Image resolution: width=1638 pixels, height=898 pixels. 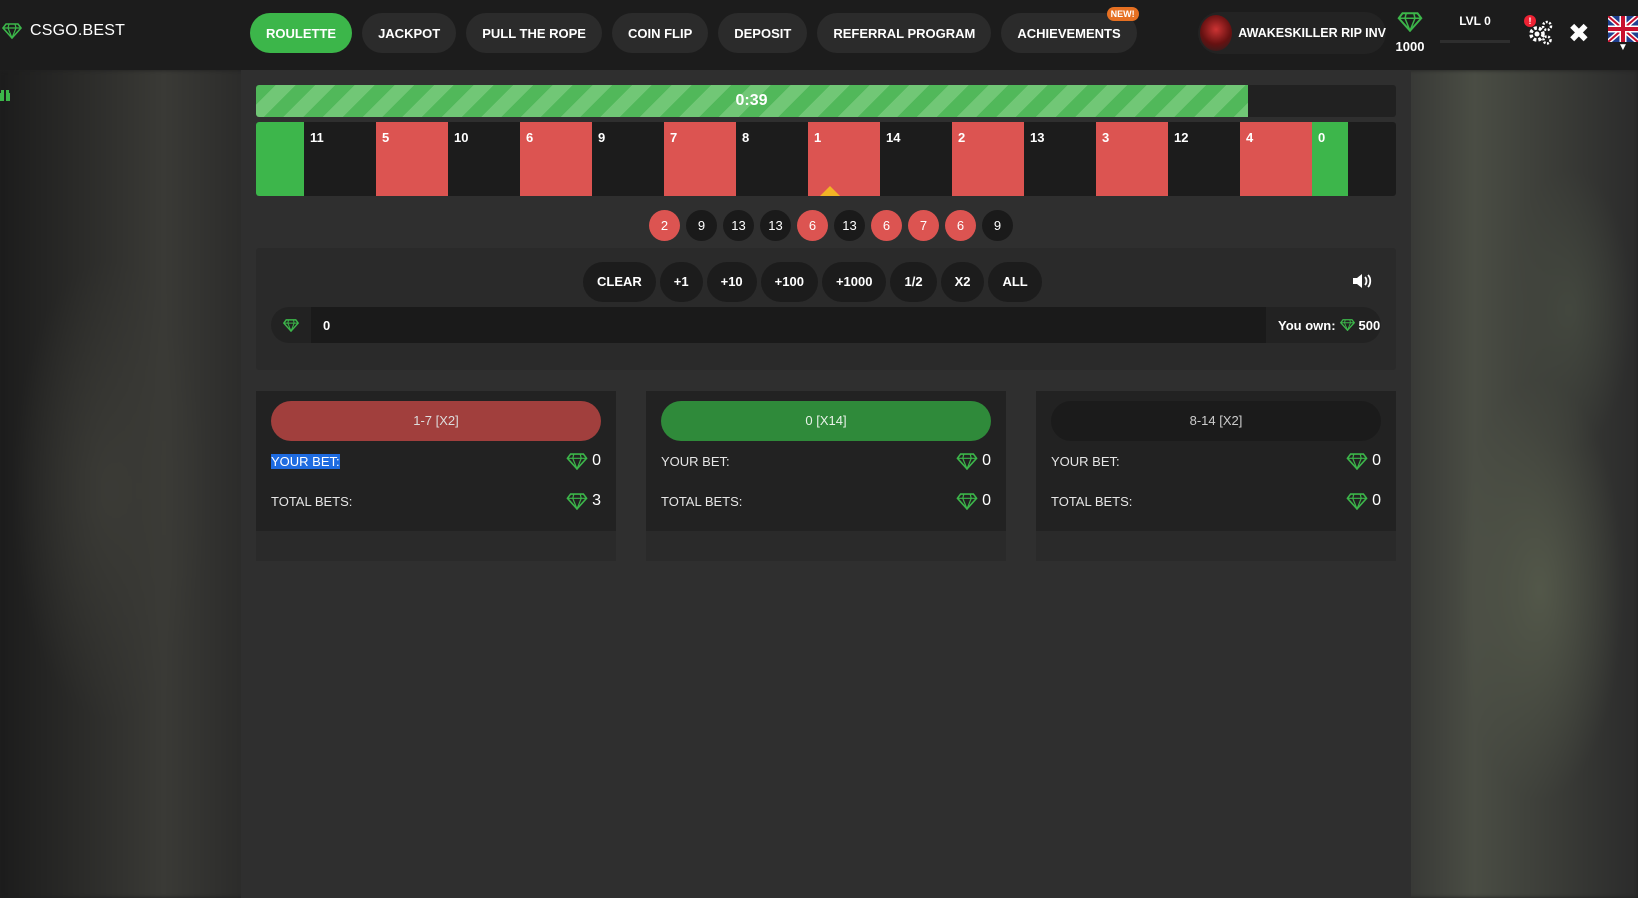 What do you see at coordinates (1069, 33) in the screenshot?
I see `nav-label: ACHIEVEMENTS` at bounding box center [1069, 33].